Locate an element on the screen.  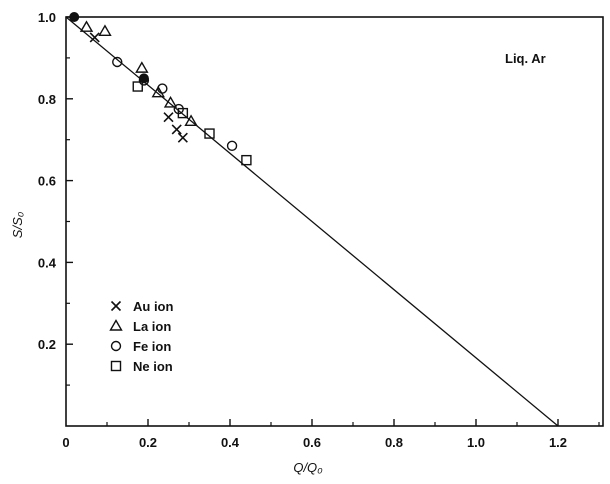
legend-label-la: La ion is located at coordinates (152, 326).